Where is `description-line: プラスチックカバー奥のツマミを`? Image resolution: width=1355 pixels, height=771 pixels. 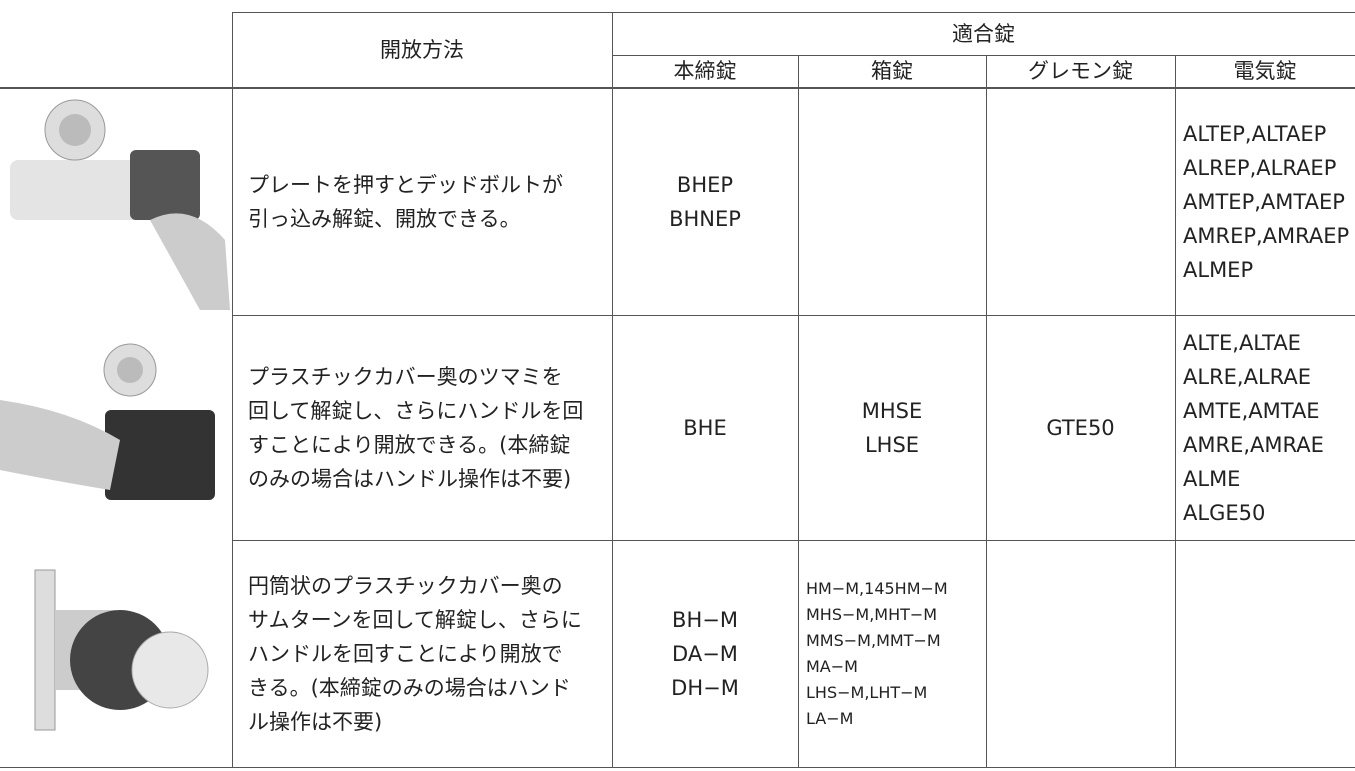
description-line: プラスチックカバー奥のツマミを is located at coordinates (405, 377).